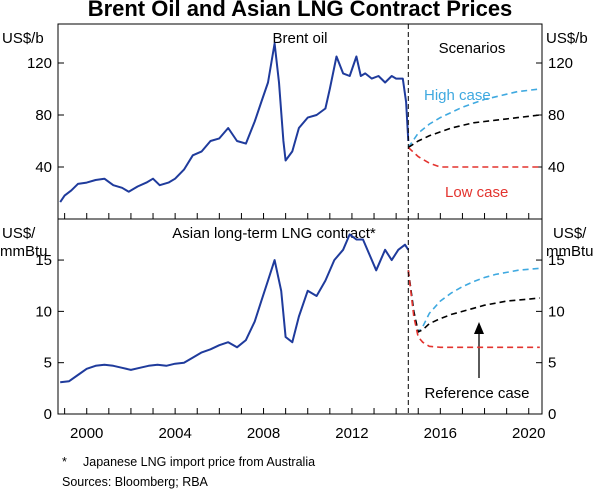 The height and width of the screenshot is (491, 600). I want to click on y-tick-label-right: 40, so click(556, 167).